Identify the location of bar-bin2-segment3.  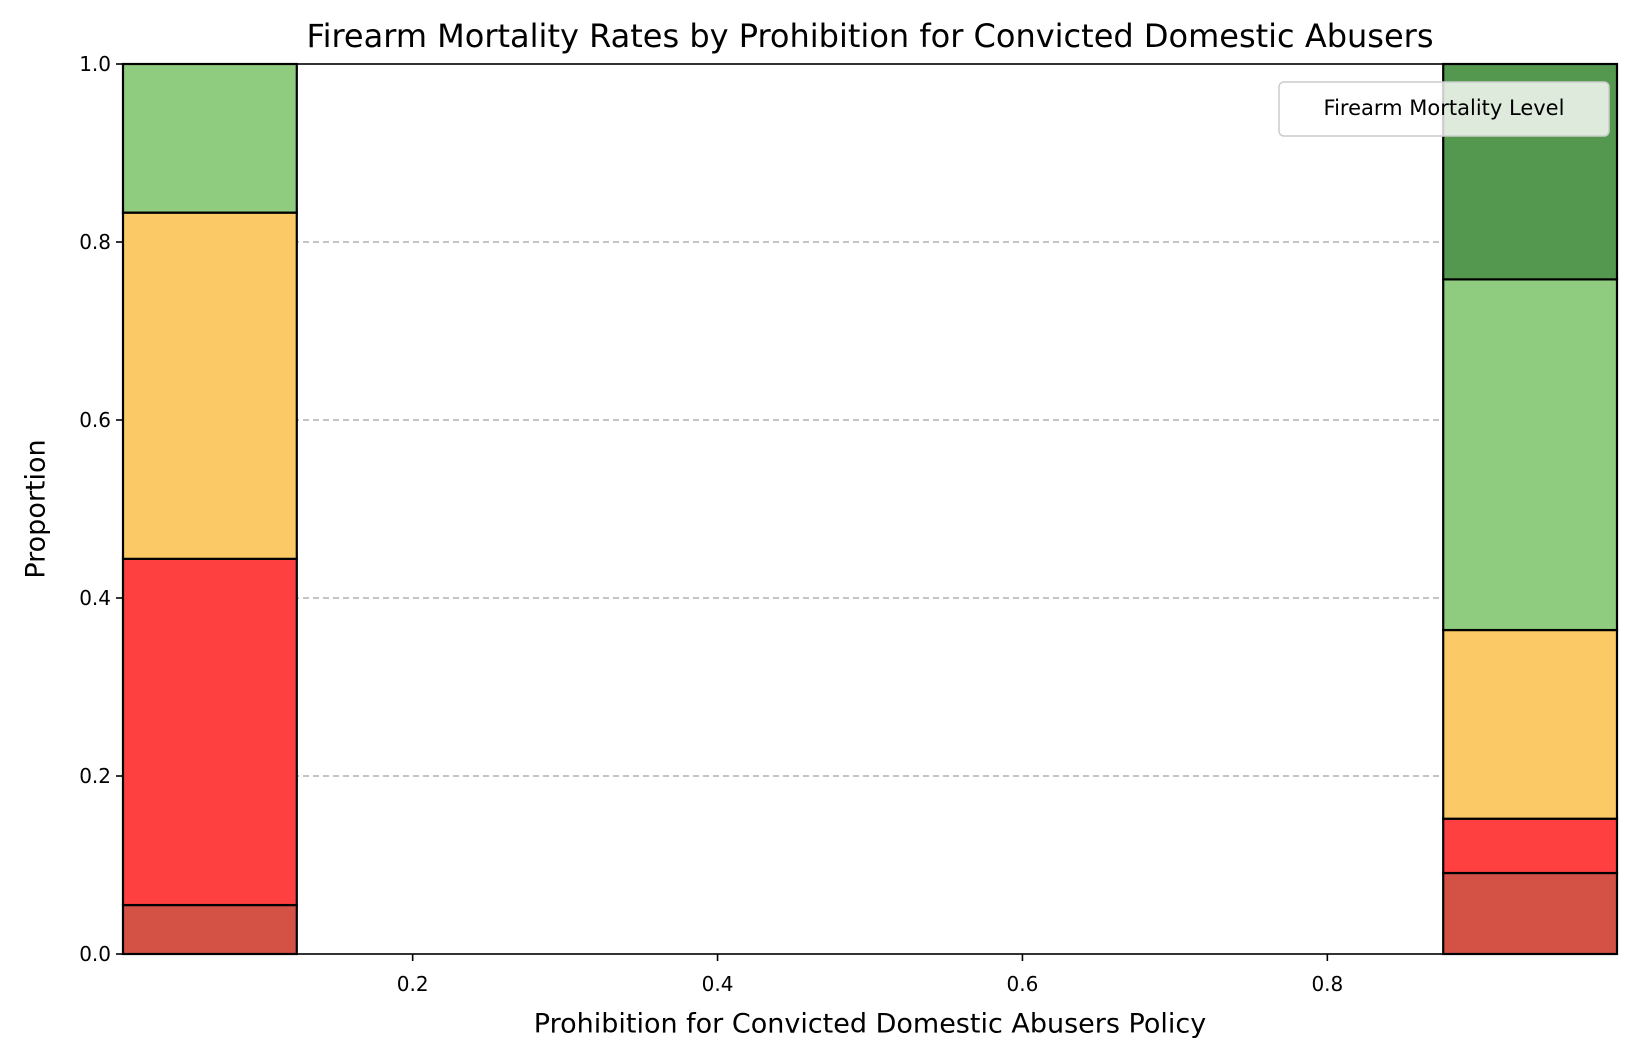
(1530, 724).